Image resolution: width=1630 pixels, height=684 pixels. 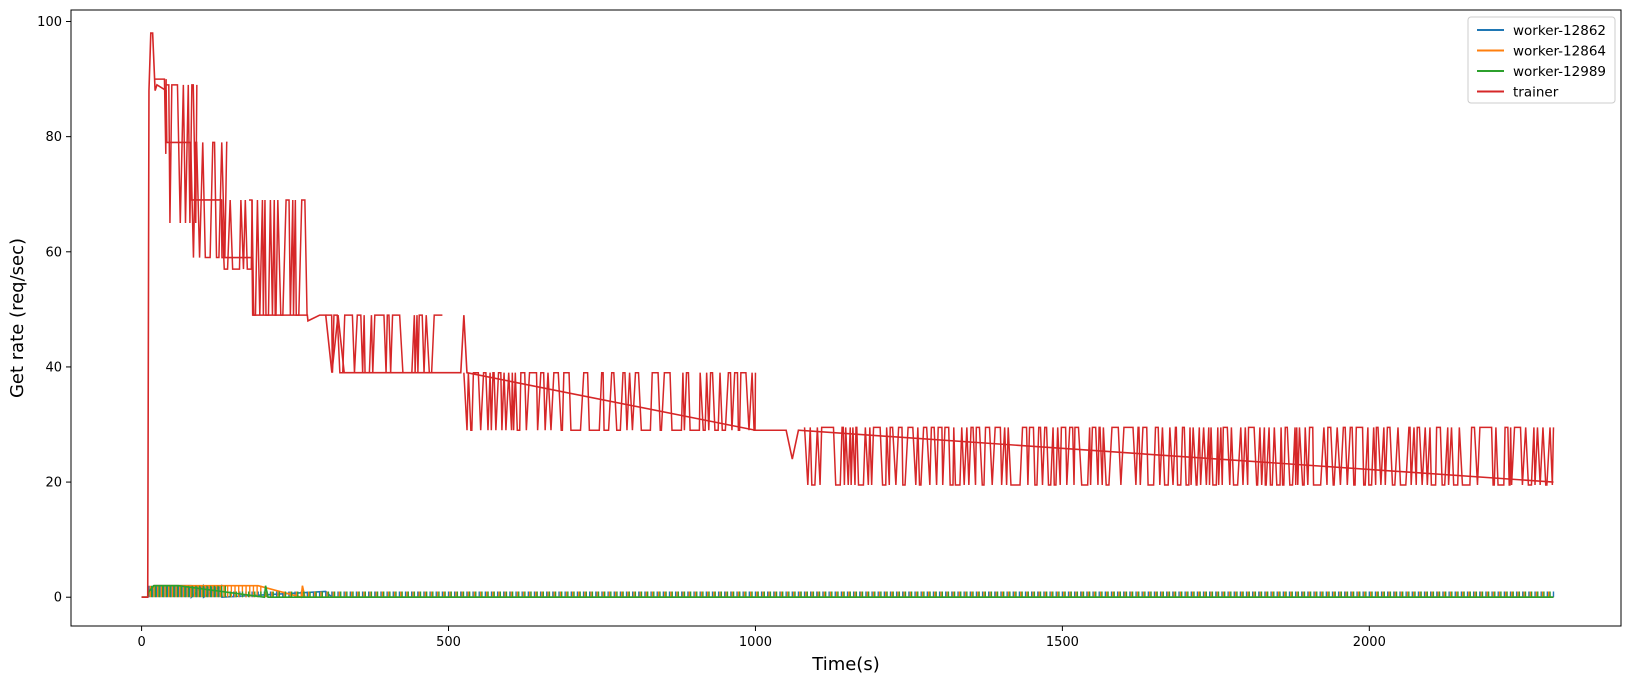 I want to click on y-tick-label: 0, so click(x=58, y=598).